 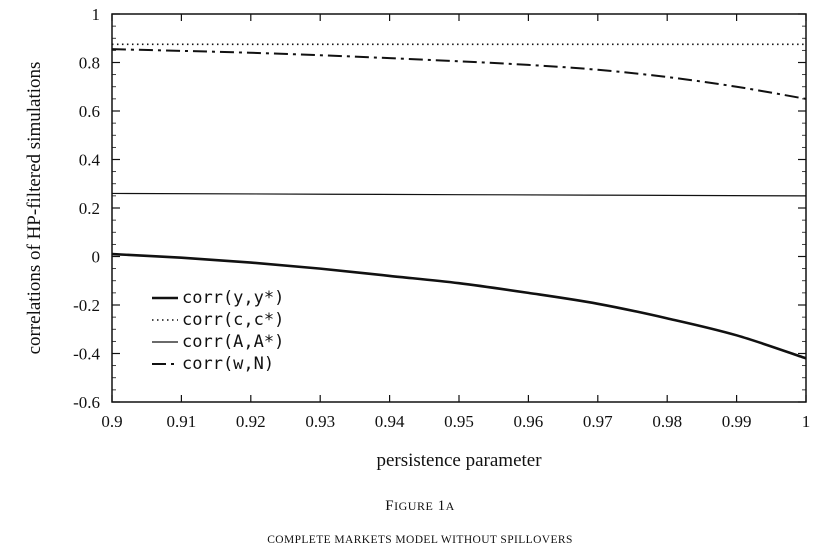 What do you see at coordinates (90, 160) in the screenshot?
I see `y-tick-label: 0.4` at bounding box center [90, 160].